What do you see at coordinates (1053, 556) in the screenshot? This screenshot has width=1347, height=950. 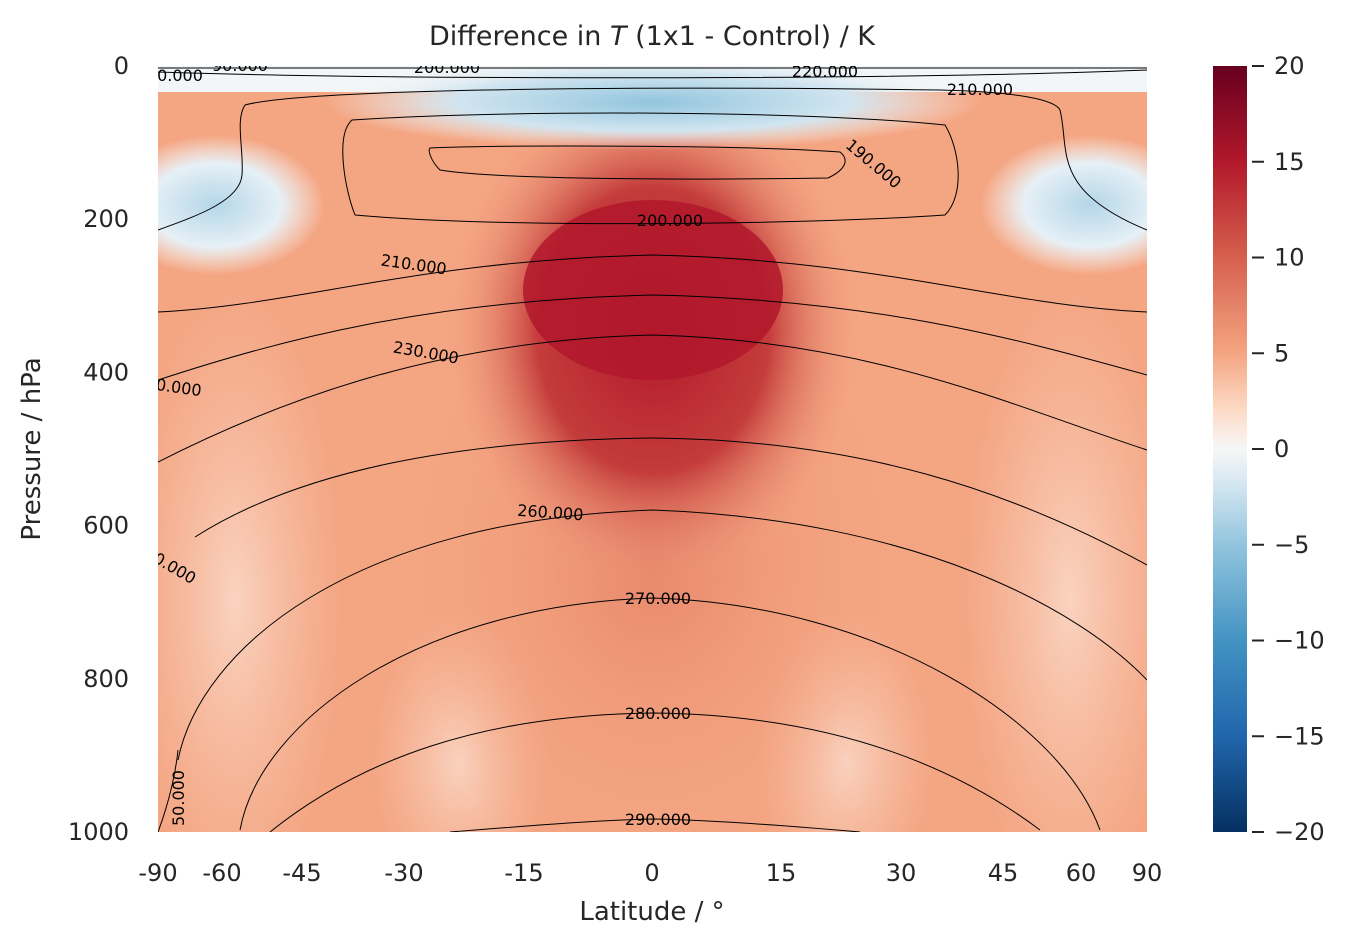 I see `field-light-band-north` at bounding box center [1053, 556].